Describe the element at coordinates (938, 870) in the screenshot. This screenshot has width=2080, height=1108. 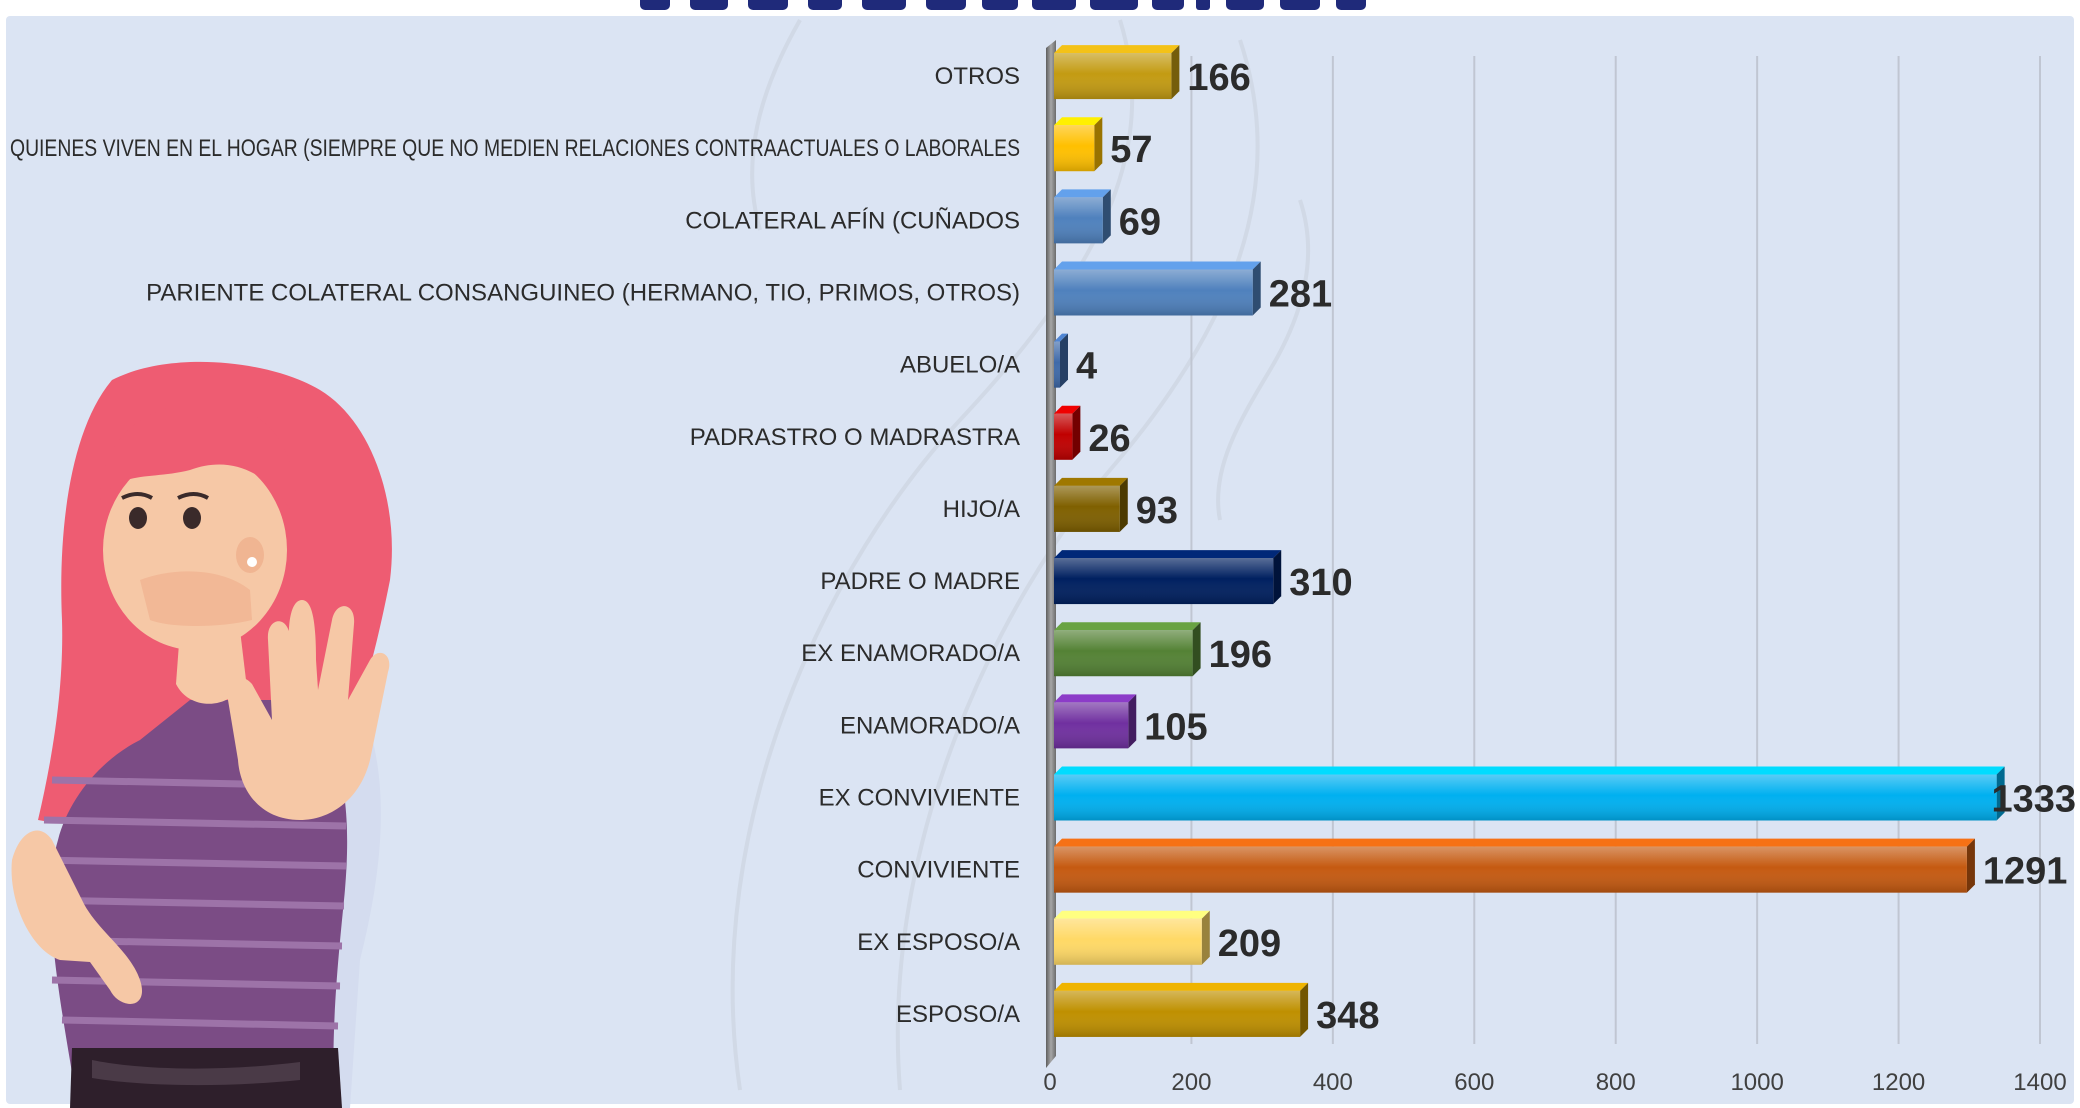
I see `category-label: CONVIVIENTE` at that location.